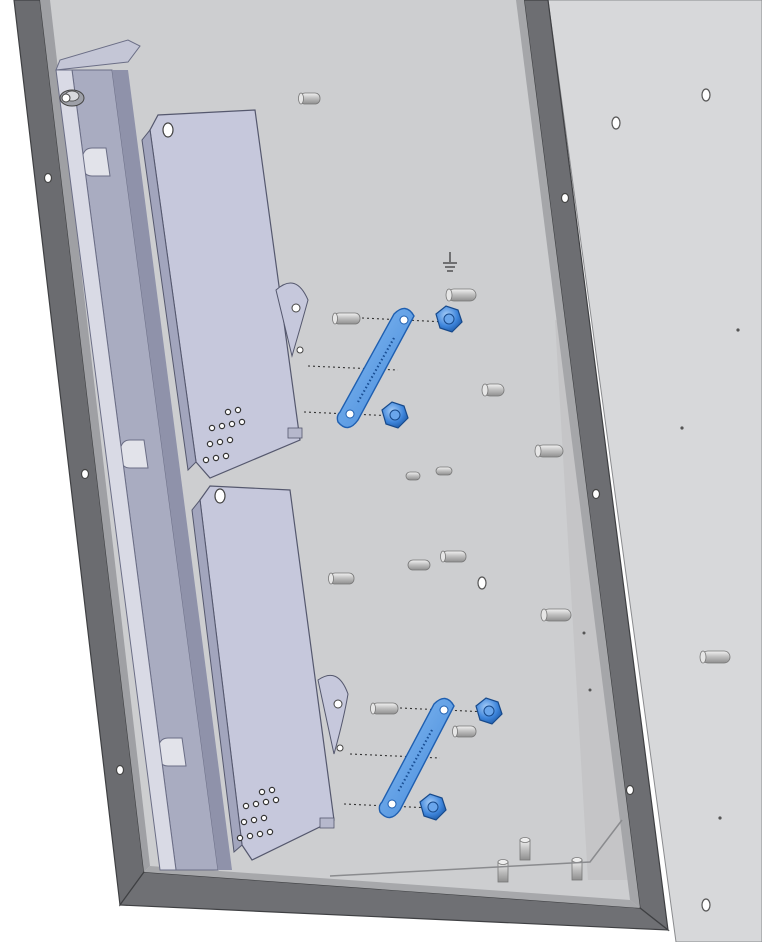 The height and width of the screenshot is (942, 762). I want to click on strap-upper, so click(375, 368).